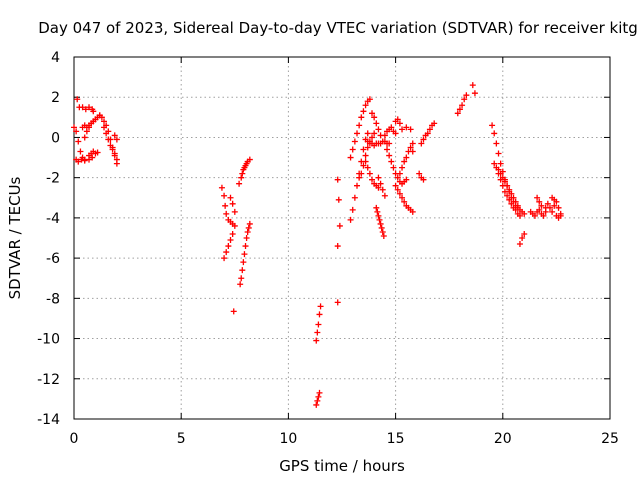 This screenshot has width=640, height=480. I want to click on y-tick-label: -6, so click(53, 259).